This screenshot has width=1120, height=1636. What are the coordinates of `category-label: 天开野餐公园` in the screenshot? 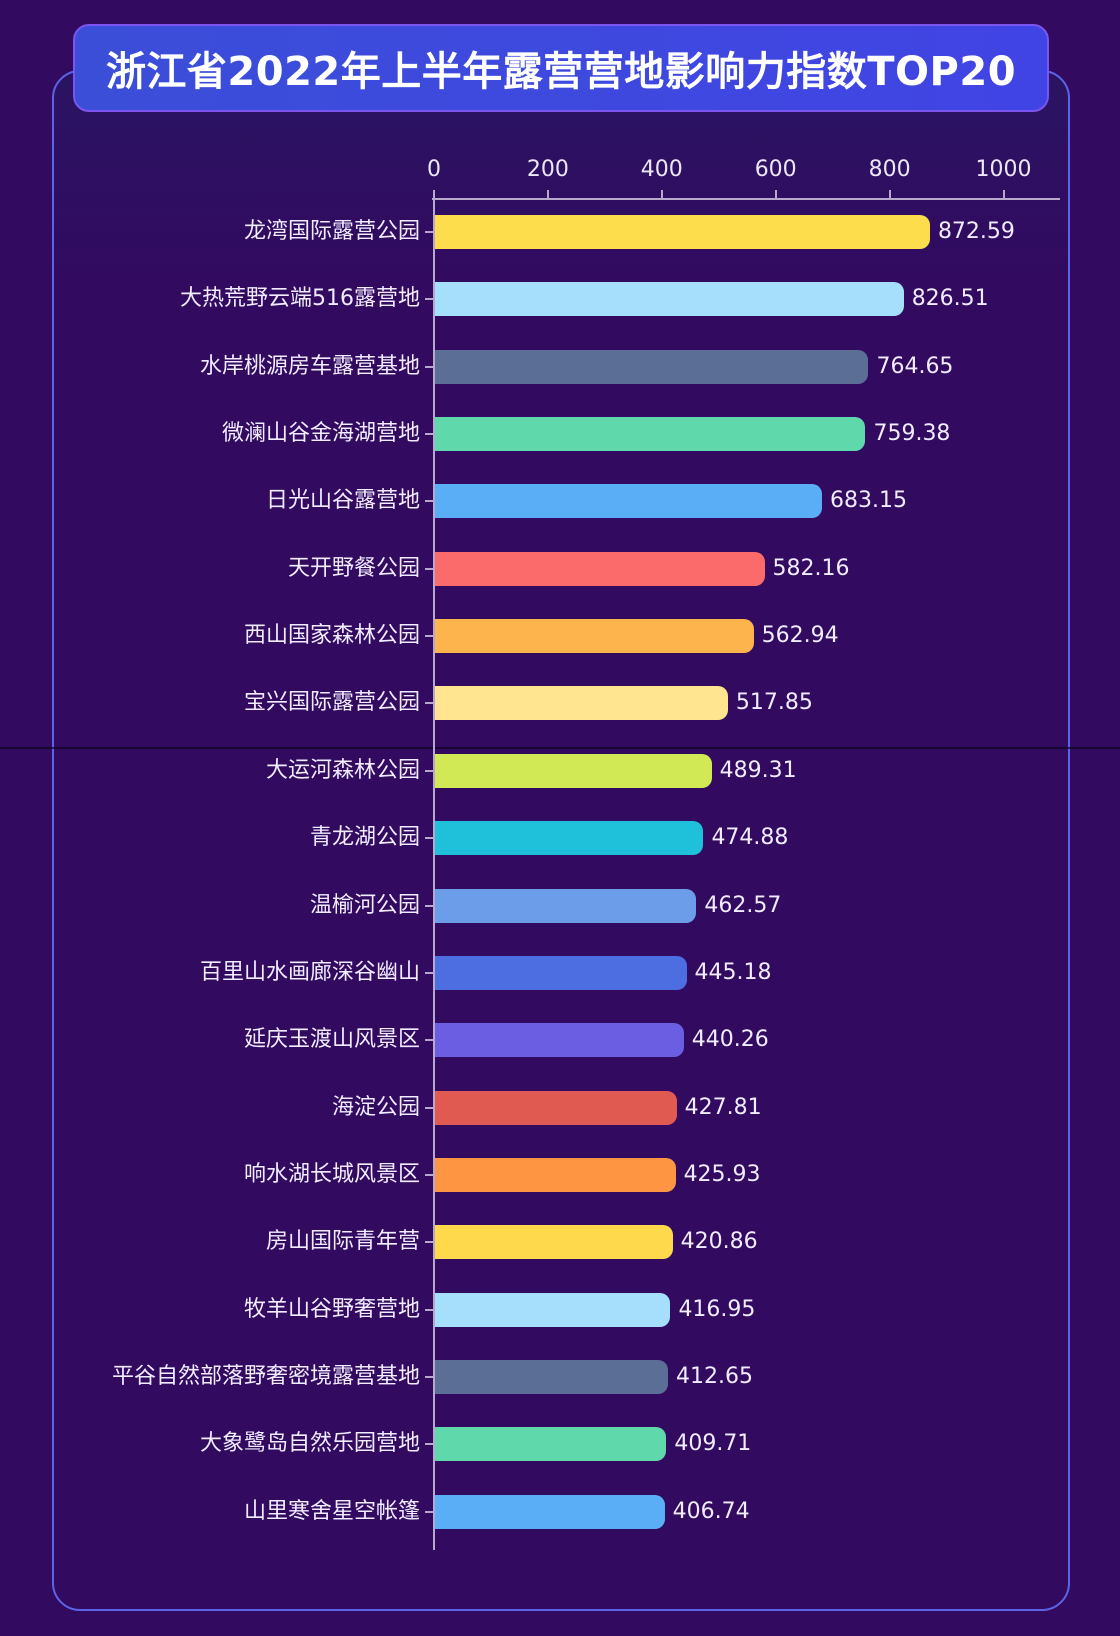 It's located at (353, 568).